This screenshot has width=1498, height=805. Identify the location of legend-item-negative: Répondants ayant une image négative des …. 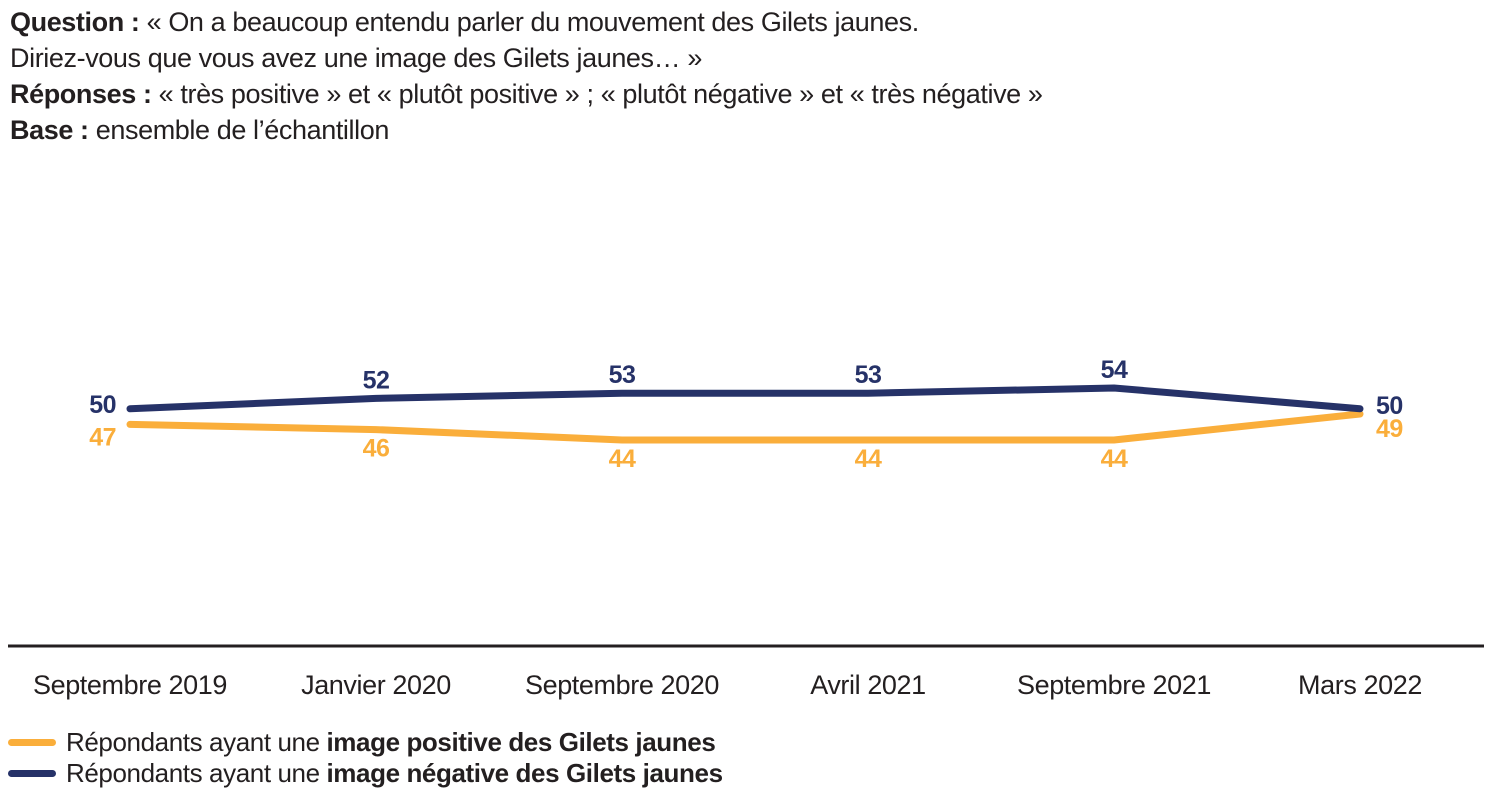
(365, 773).